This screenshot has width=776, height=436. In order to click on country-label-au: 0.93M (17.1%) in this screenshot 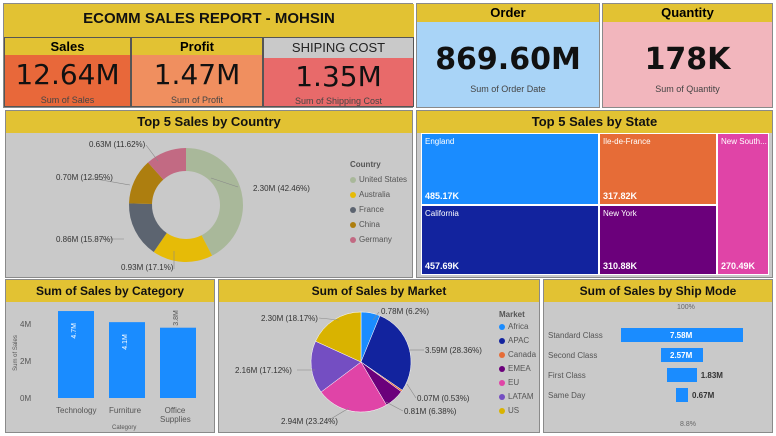, I will do `click(147, 267)`.